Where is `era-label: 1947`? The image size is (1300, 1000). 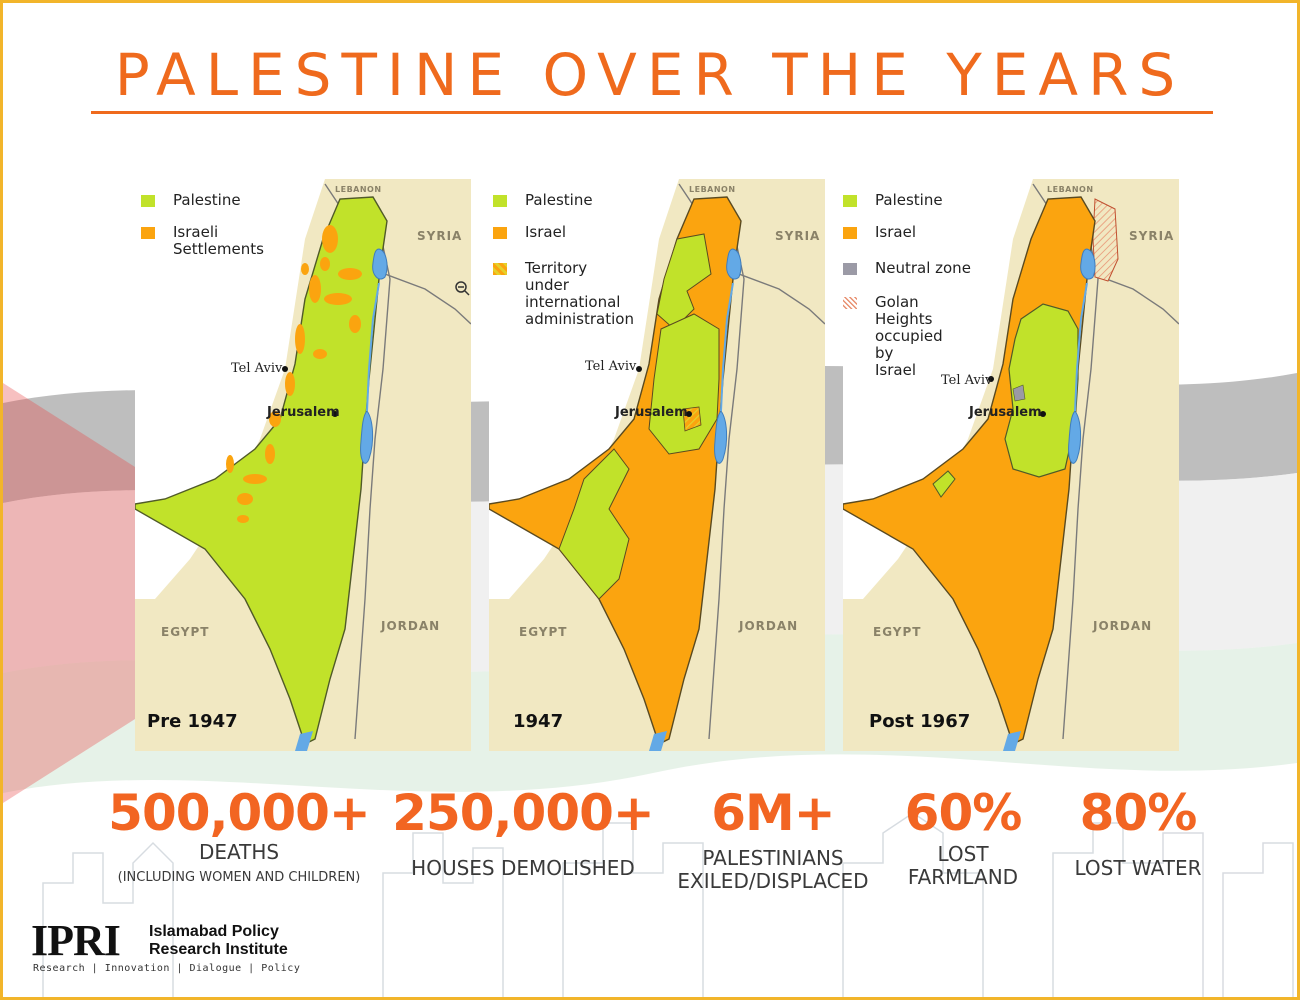 era-label: 1947 is located at coordinates (538, 721).